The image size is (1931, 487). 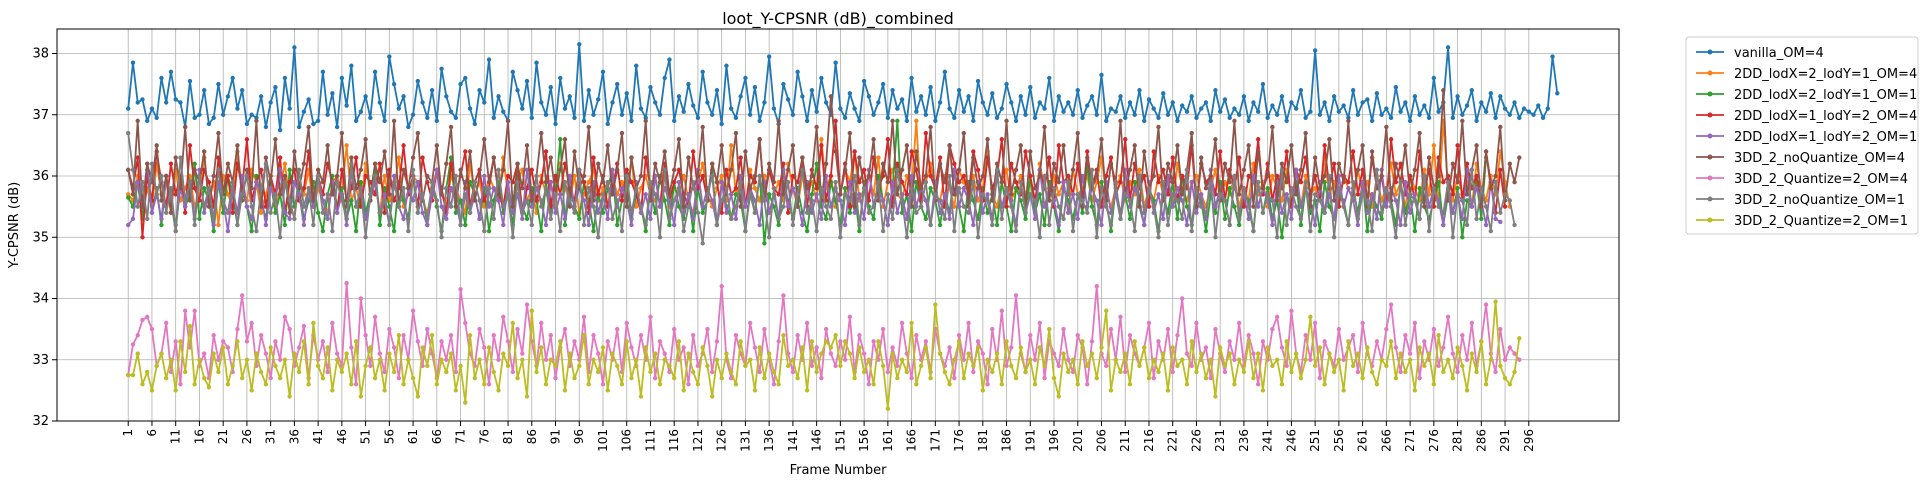 I want to click on legend-marker, so click(x=1710, y=73).